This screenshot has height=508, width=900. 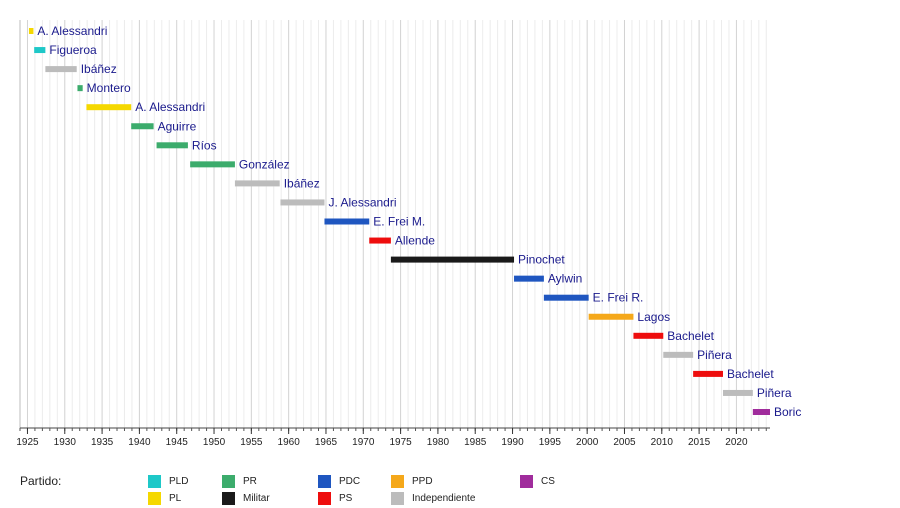 I want to click on x-tick-label: 2015, so click(x=699, y=442).